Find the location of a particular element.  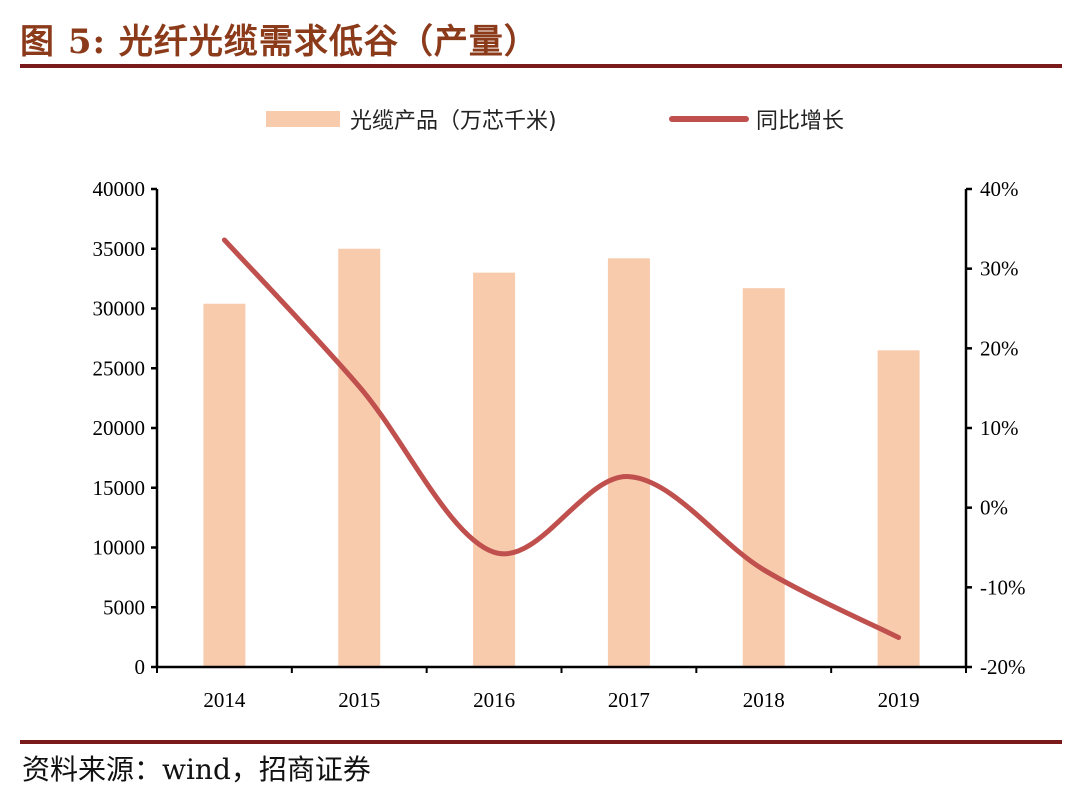

x-tick-label: 2015 is located at coordinates (359, 700).